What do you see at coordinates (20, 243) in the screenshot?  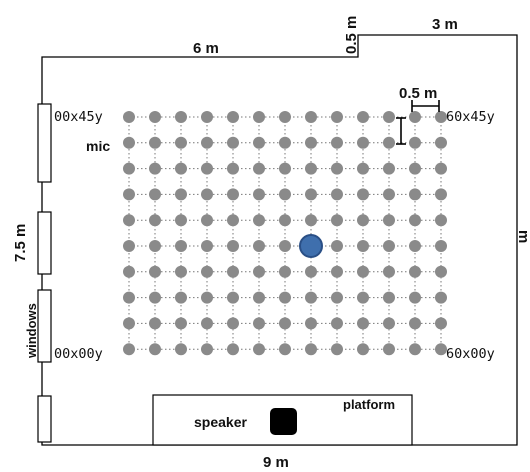 I see `left-height-label: 7.5 m` at bounding box center [20, 243].